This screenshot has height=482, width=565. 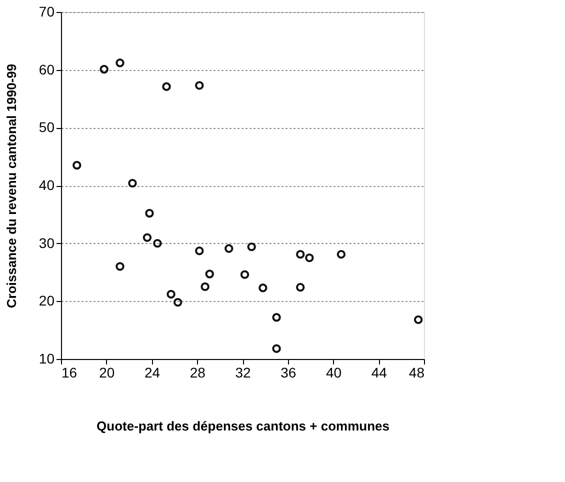 I want to click on x-tick-label: 48, so click(x=416, y=372).